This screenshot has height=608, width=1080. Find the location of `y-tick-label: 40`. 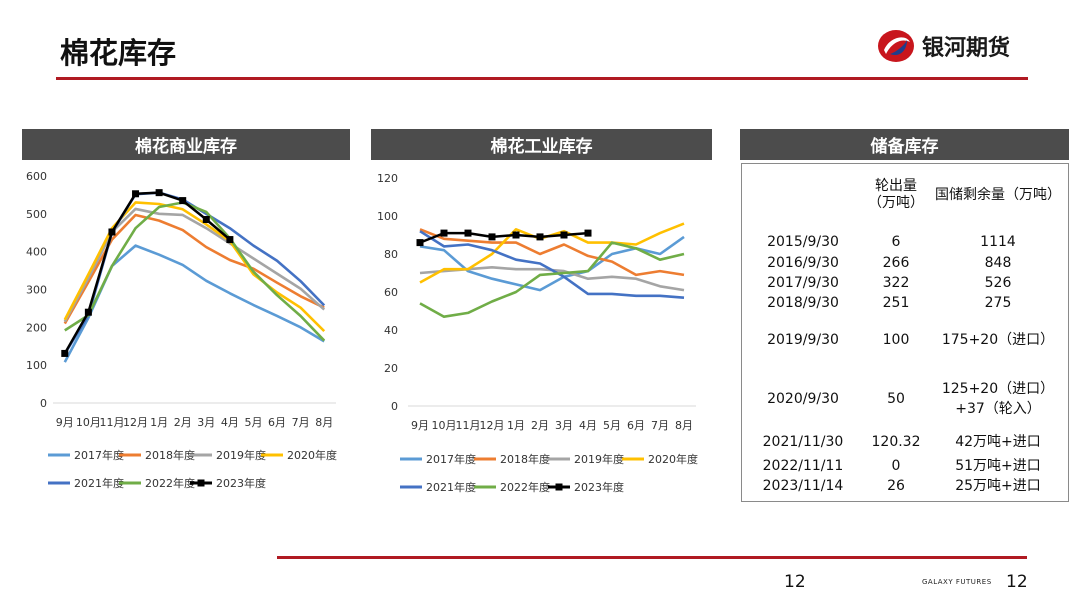

y-tick-label: 40 is located at coordinates (391, 330).